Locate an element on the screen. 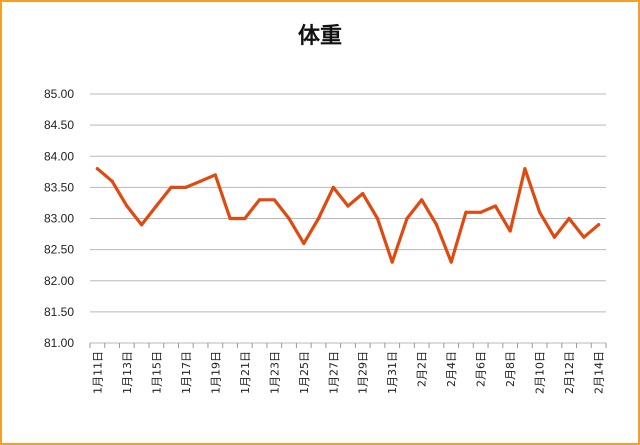 Image resolution: width=640 pixels, height=445 pixels. x-tick-label: 1月19日 is located at coordinates (215, 372).